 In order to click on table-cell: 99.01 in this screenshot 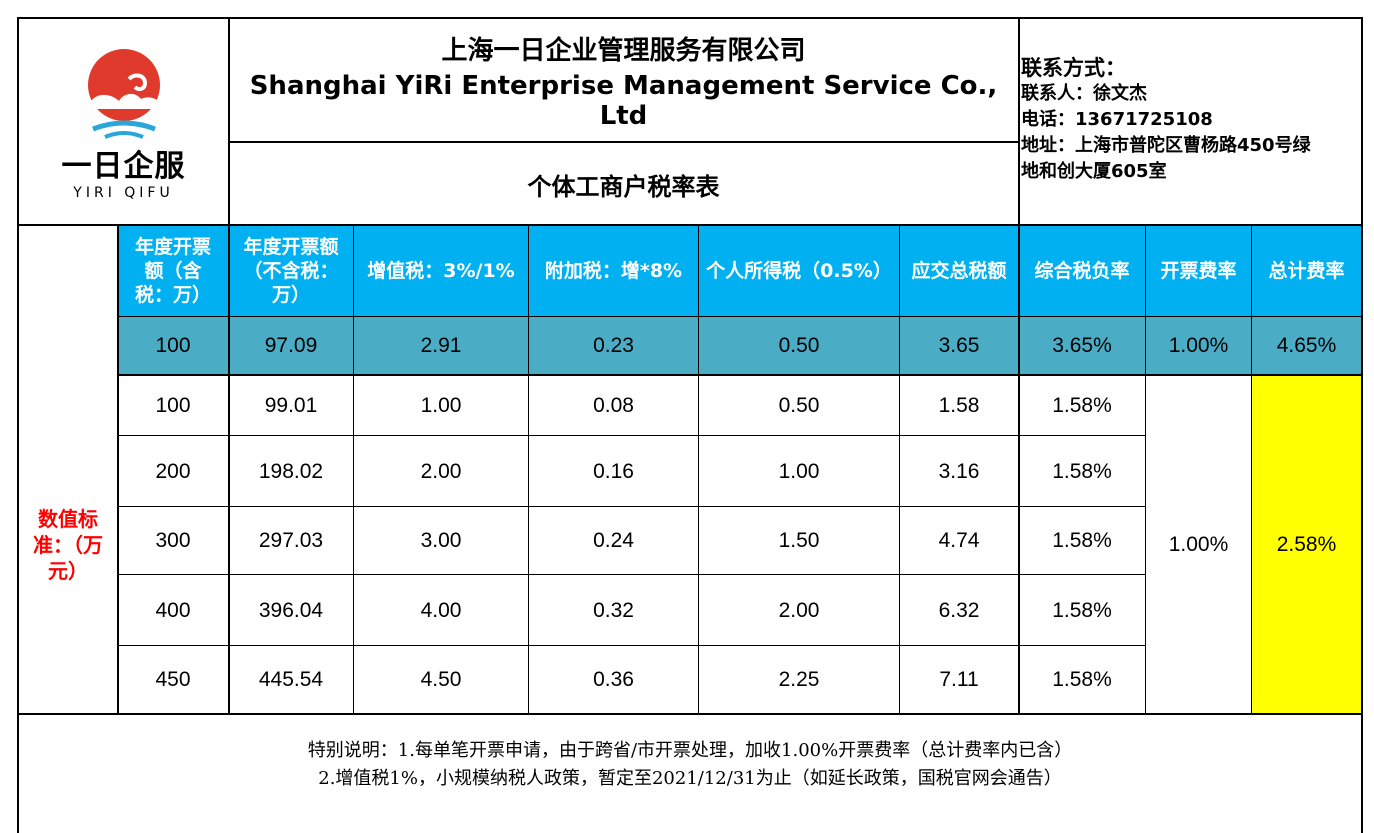, I will do `click(291, 405)`.